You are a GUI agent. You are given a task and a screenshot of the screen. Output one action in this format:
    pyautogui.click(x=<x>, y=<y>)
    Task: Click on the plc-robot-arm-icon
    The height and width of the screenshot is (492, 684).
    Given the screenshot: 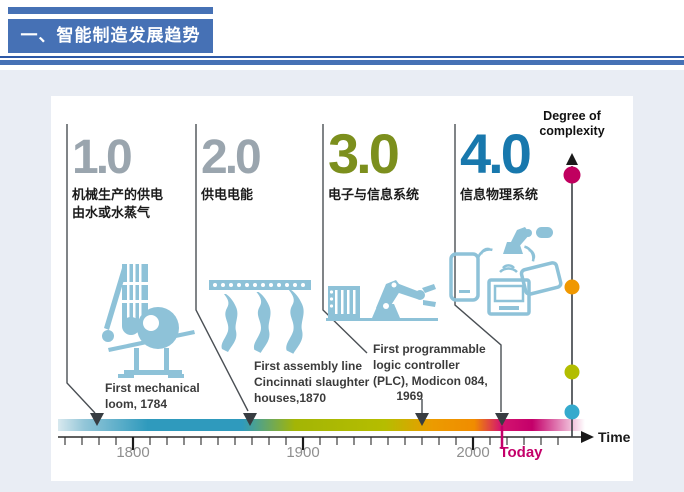 What is the action you would take?
    pyautogui.click(x=382, y=300)
    